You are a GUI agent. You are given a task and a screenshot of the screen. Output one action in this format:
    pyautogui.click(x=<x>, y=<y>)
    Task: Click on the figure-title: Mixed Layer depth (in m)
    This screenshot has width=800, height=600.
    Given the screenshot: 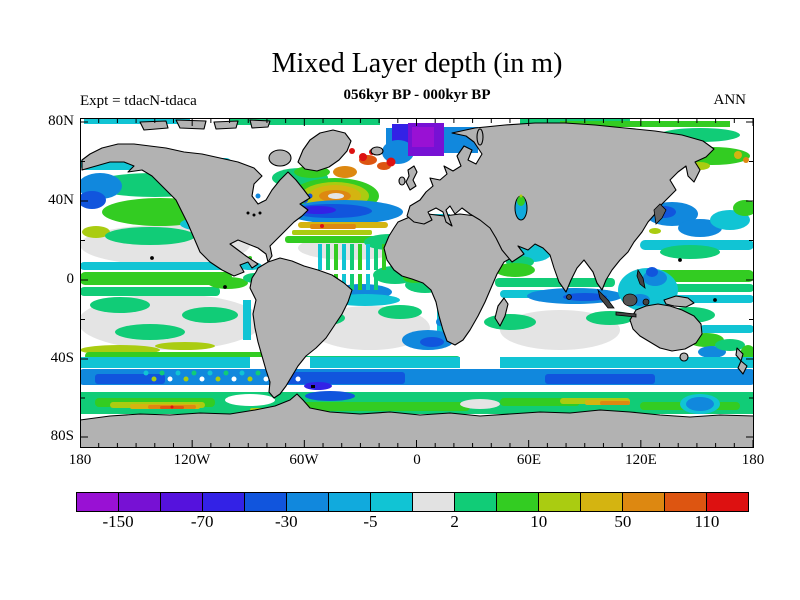 What is the action you would take?
    pyautogui.click(x=417, y=63)
    